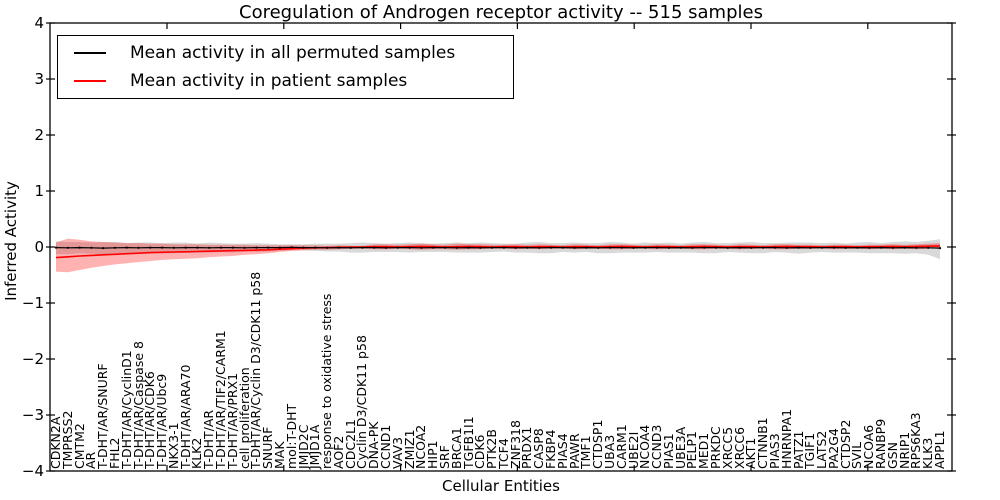 Image resolution: width=1000 pixels, height=500 pixels. Describe the element at coordinates (39, 191) in the screenshot. I see `y-tick-label: 1` at that location.